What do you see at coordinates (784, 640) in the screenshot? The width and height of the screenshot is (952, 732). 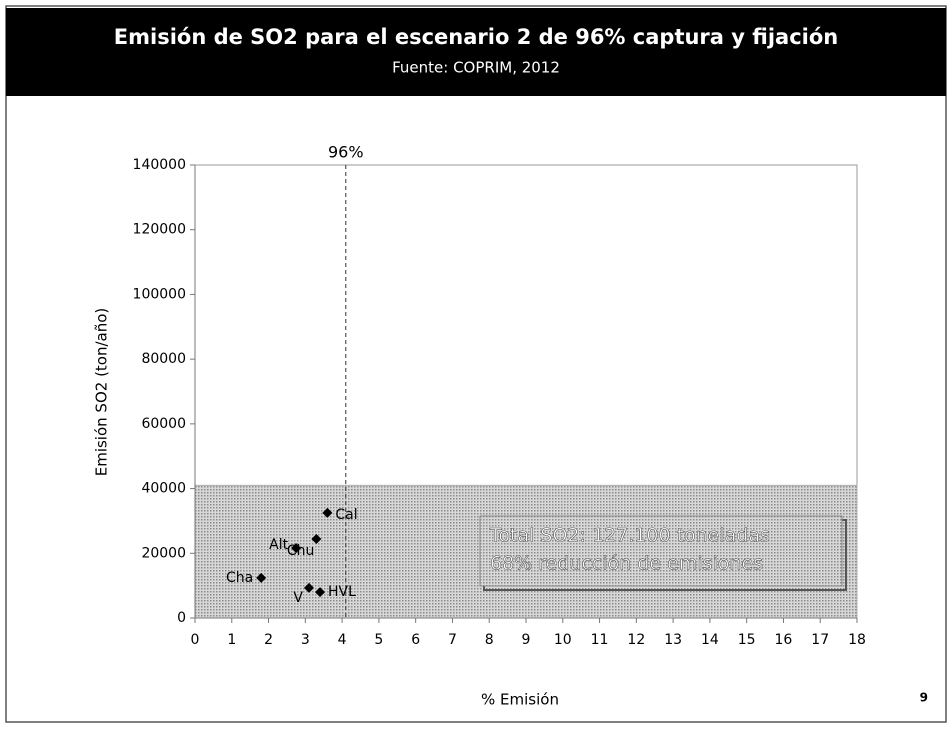 I see `x-tick-label: 16` at bounding box center [784, 640].